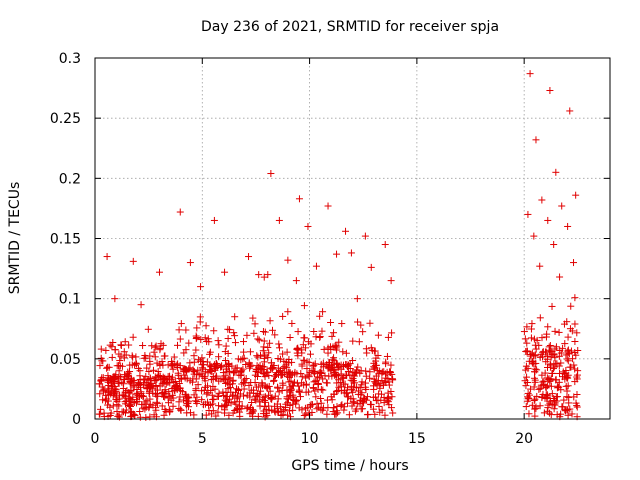 This screenshot has height=480, width=640. What do you see at coordinates (70, 179) in the screenshot?
I see `y-tick-label: 0.2` at bounding box center [70, 179].